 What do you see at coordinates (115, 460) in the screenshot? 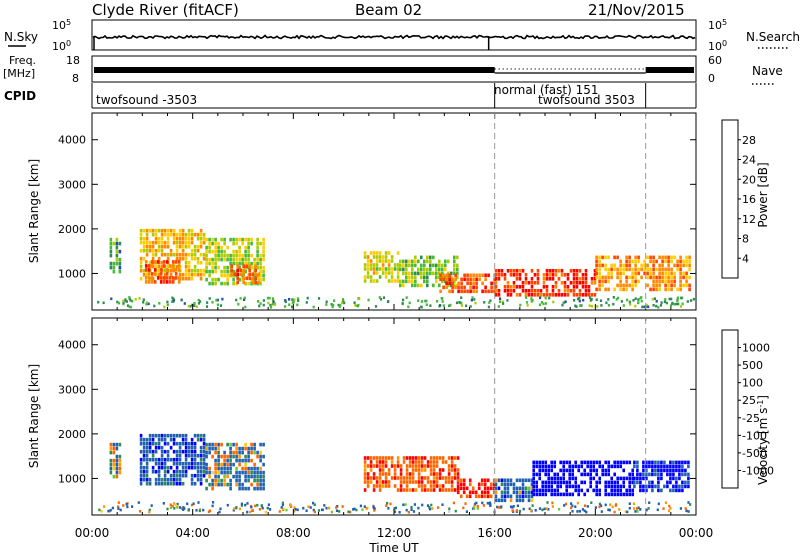
I see `data-region` at bounding box center [115, 460].